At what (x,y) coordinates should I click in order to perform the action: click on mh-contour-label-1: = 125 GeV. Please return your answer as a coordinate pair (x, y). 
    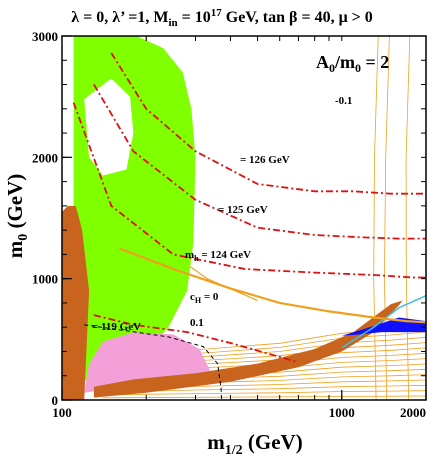
    Looking at the image, I should click on (243, 210).